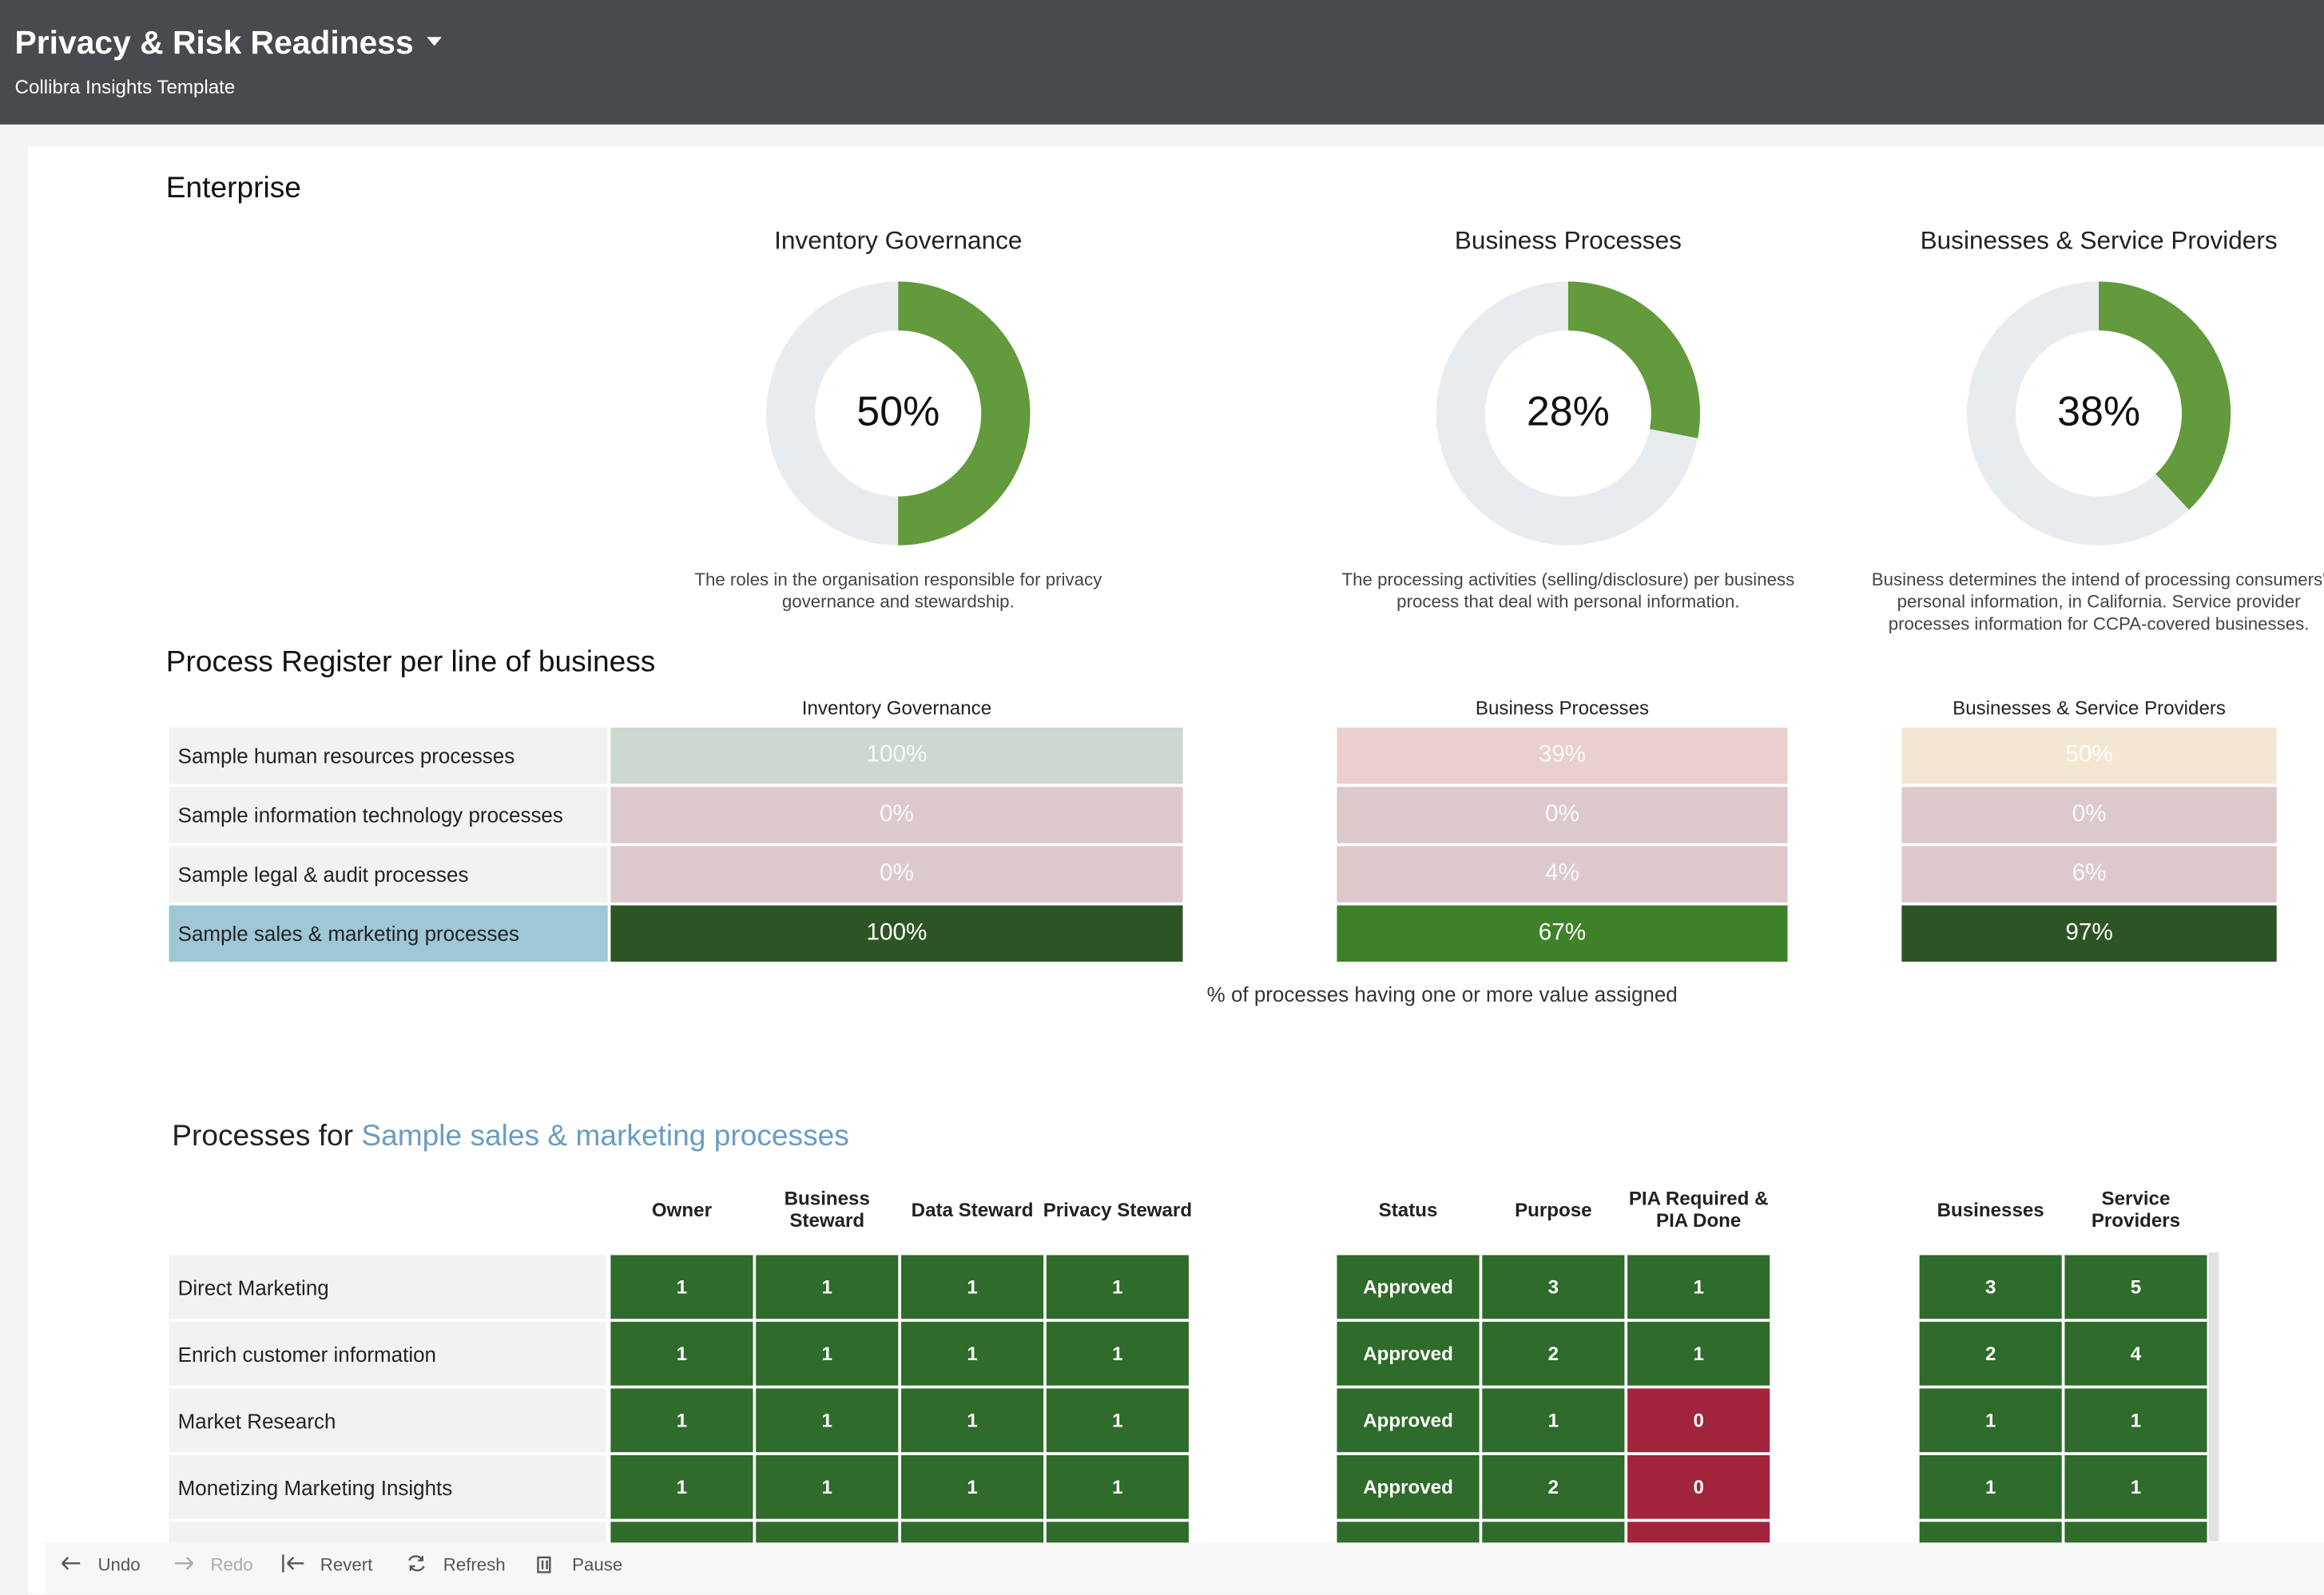  What do you see at coordinates (2214, 1396) in the screenshot?
I see `scrollbar` at bounding box center [2214, 1396].